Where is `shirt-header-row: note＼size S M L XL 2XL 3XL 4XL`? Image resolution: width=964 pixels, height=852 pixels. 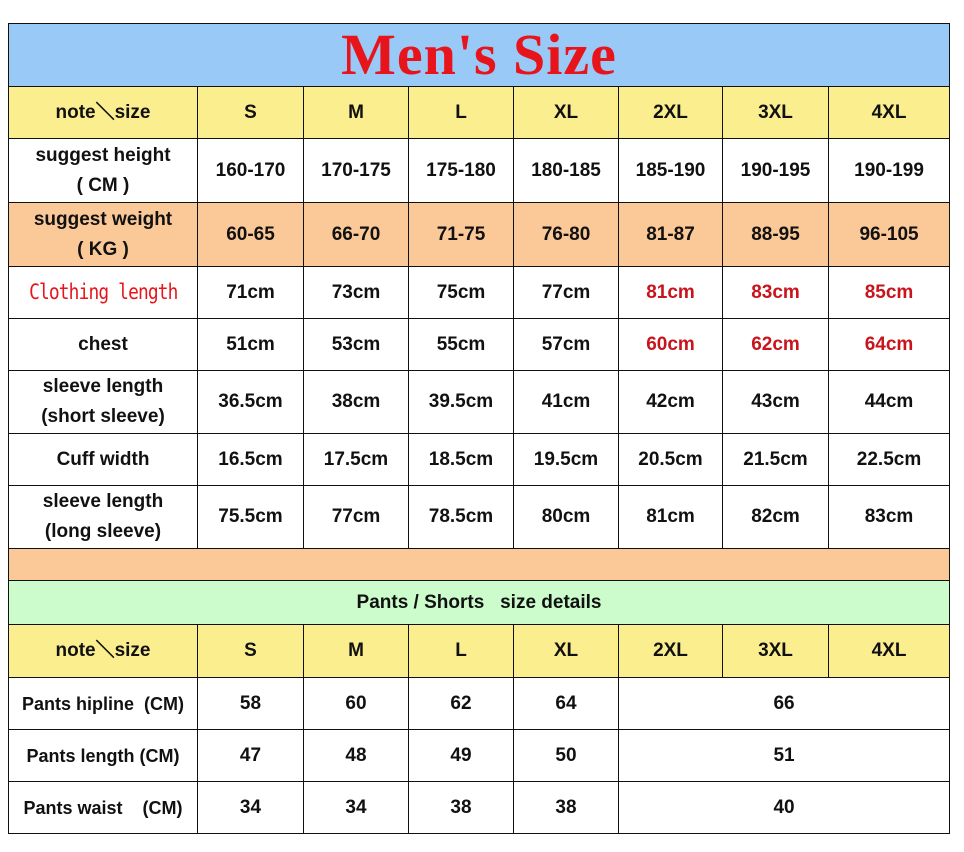
shirt-header-row: note＼size S M L XL 2XL 3XL 4XL is located at coordinates (479, 112).